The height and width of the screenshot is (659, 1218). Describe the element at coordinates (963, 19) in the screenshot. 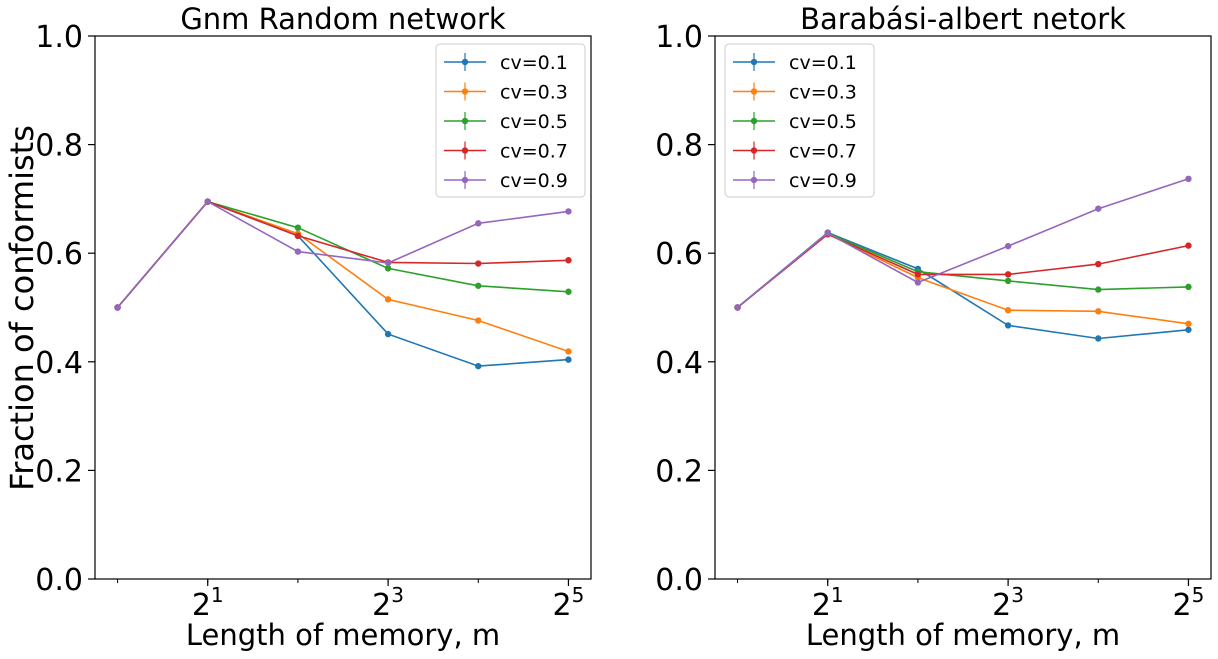

I see `chart-title: Barabási-albert netork` at that location.